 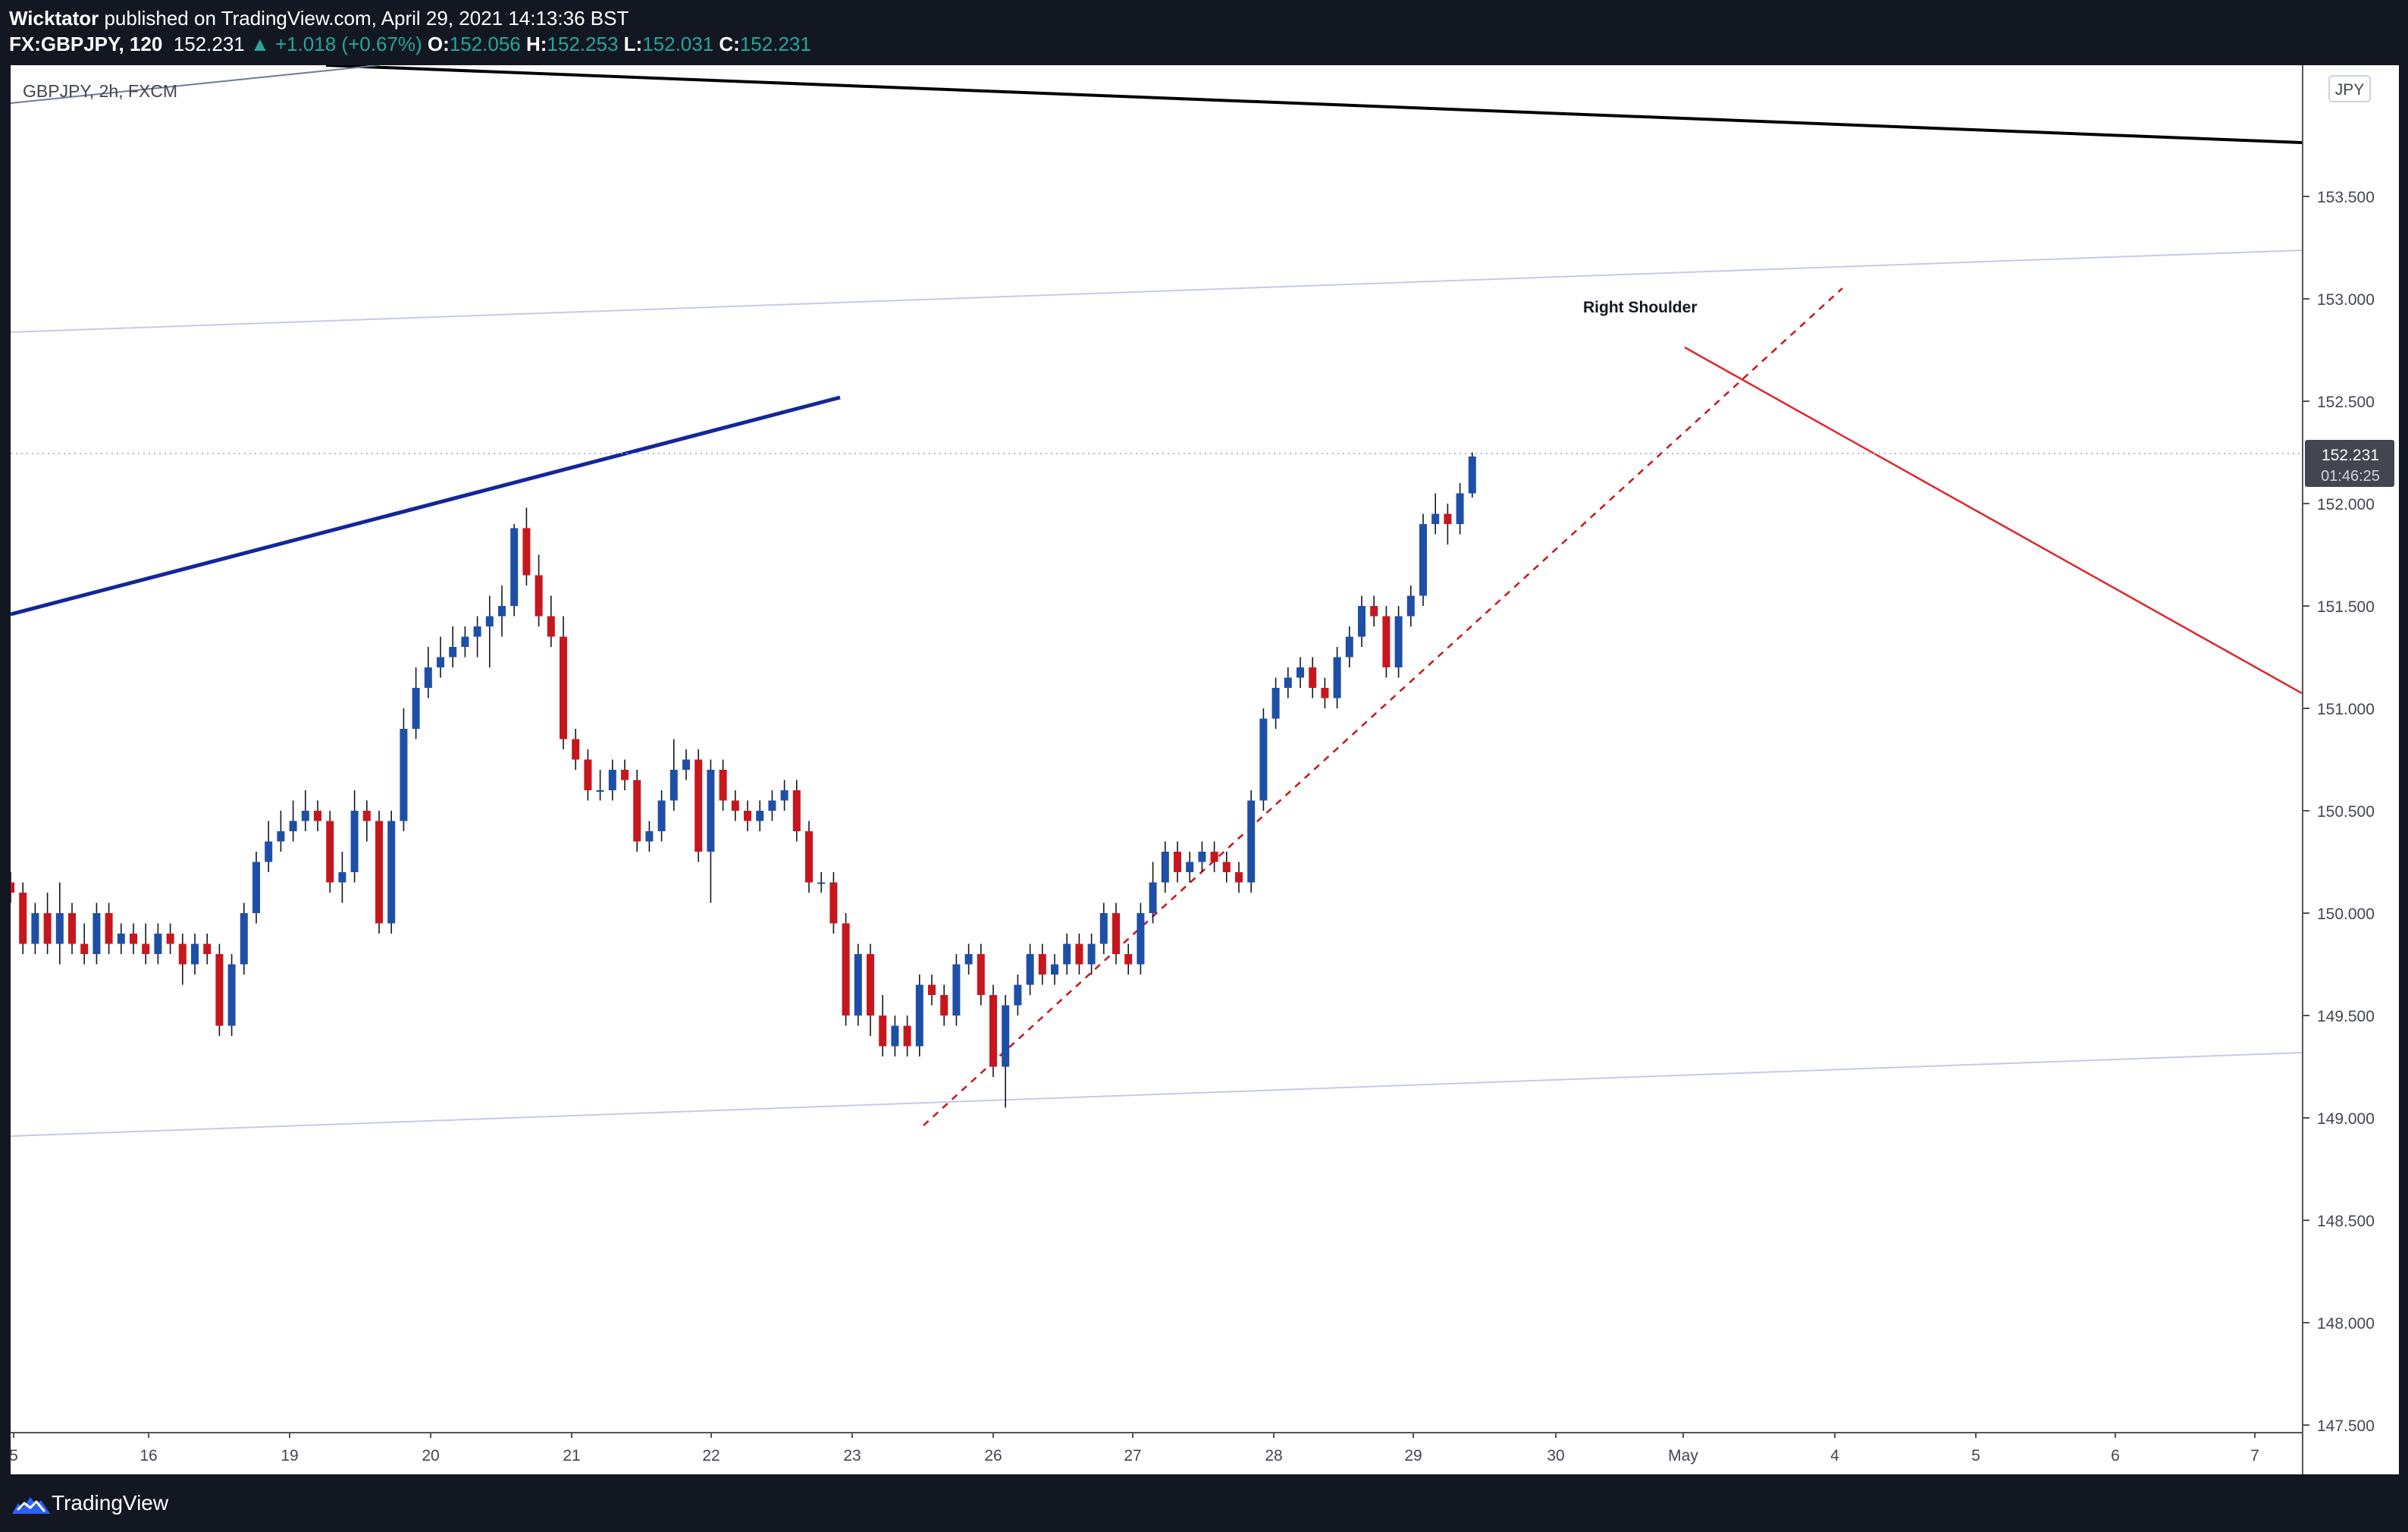 What do you see at coordinates (2254, 1456) in the screenshot?
I see `time-tick-label: 7` at bounding box center [2254, 1456].